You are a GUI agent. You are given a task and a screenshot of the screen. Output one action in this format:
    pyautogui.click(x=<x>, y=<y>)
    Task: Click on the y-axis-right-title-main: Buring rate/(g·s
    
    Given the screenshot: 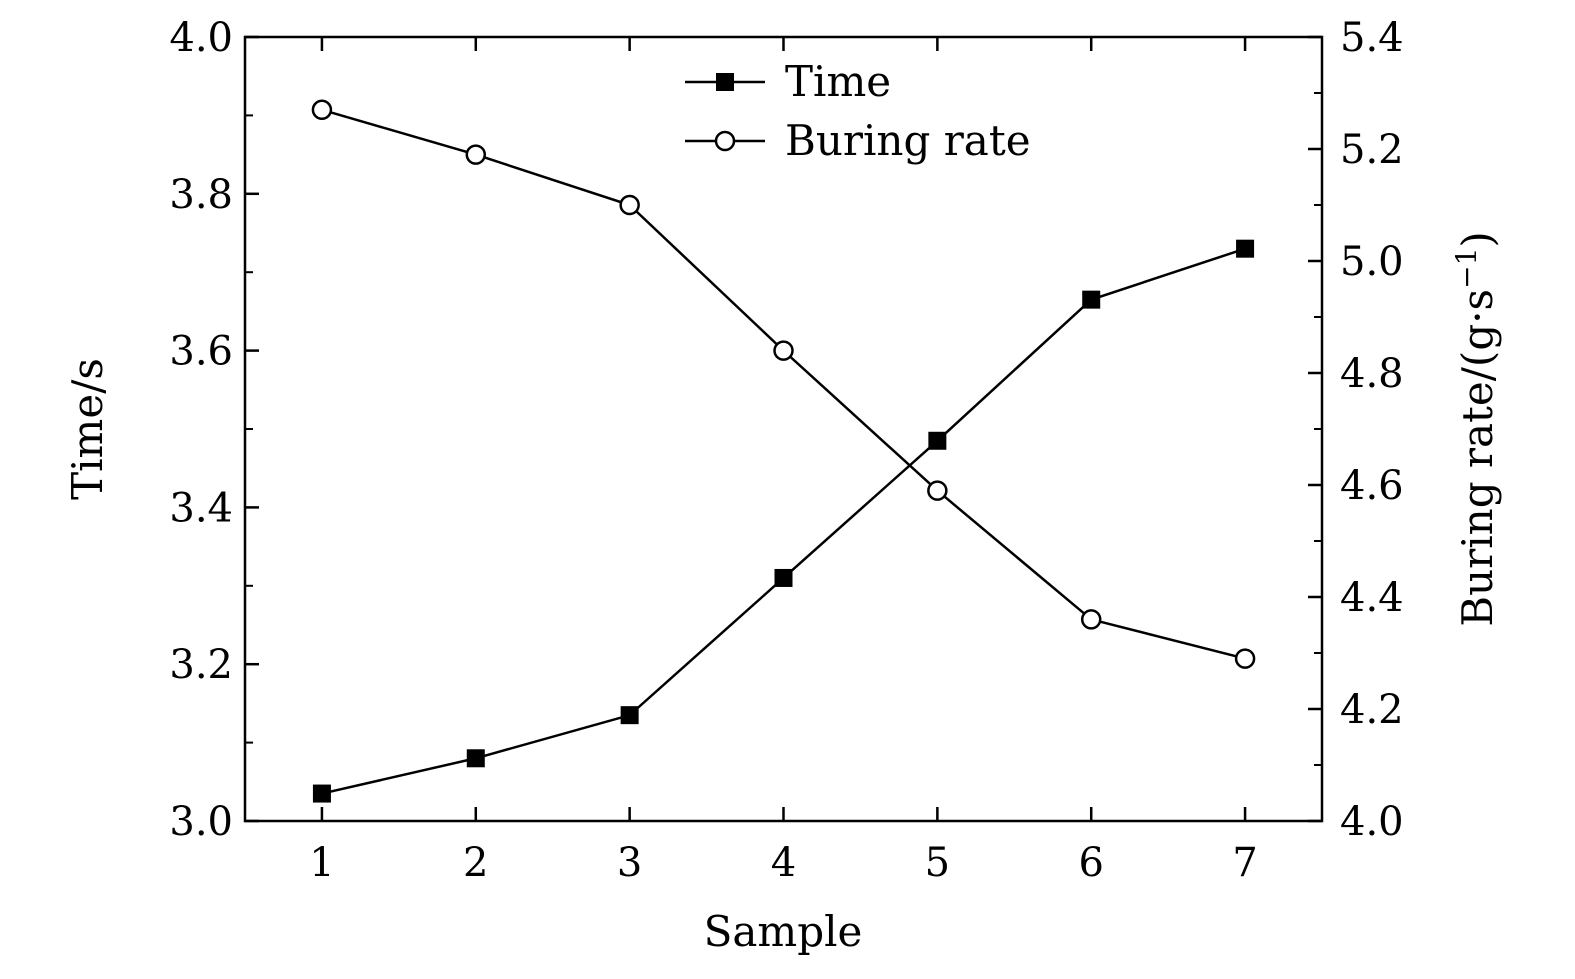 What is the action you would take?
    pyautogui.click(x=1477, y=458)
    